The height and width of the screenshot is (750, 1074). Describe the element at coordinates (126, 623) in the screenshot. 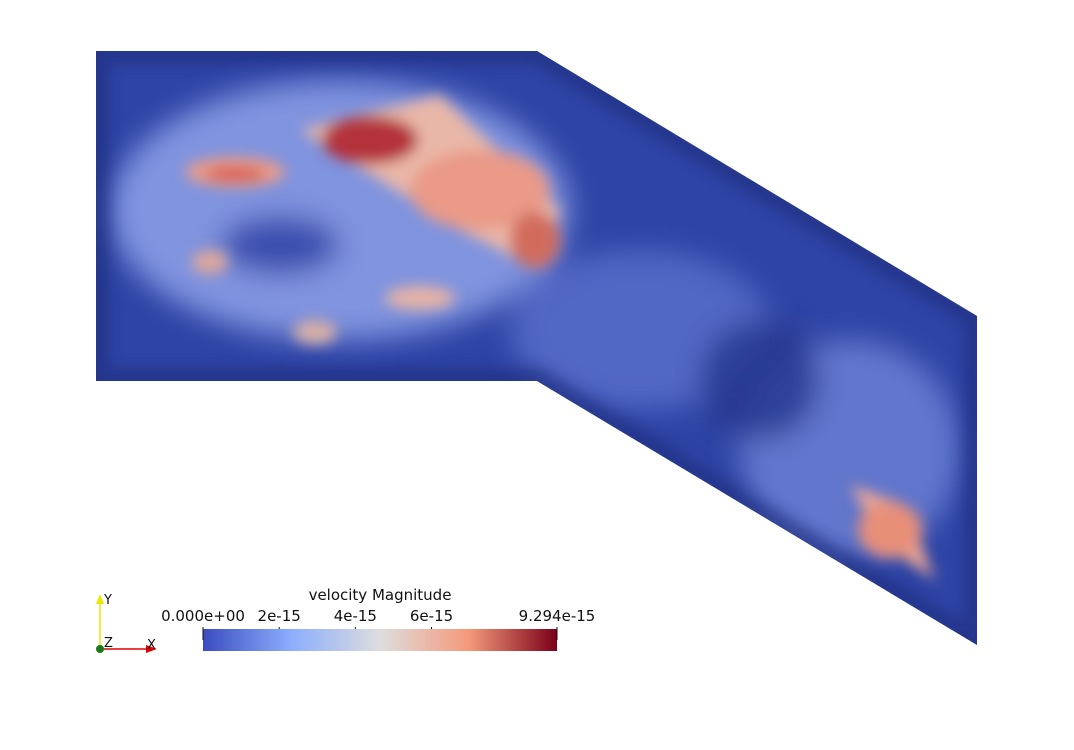

I see `orientation-axes: Y Z X` at that location.